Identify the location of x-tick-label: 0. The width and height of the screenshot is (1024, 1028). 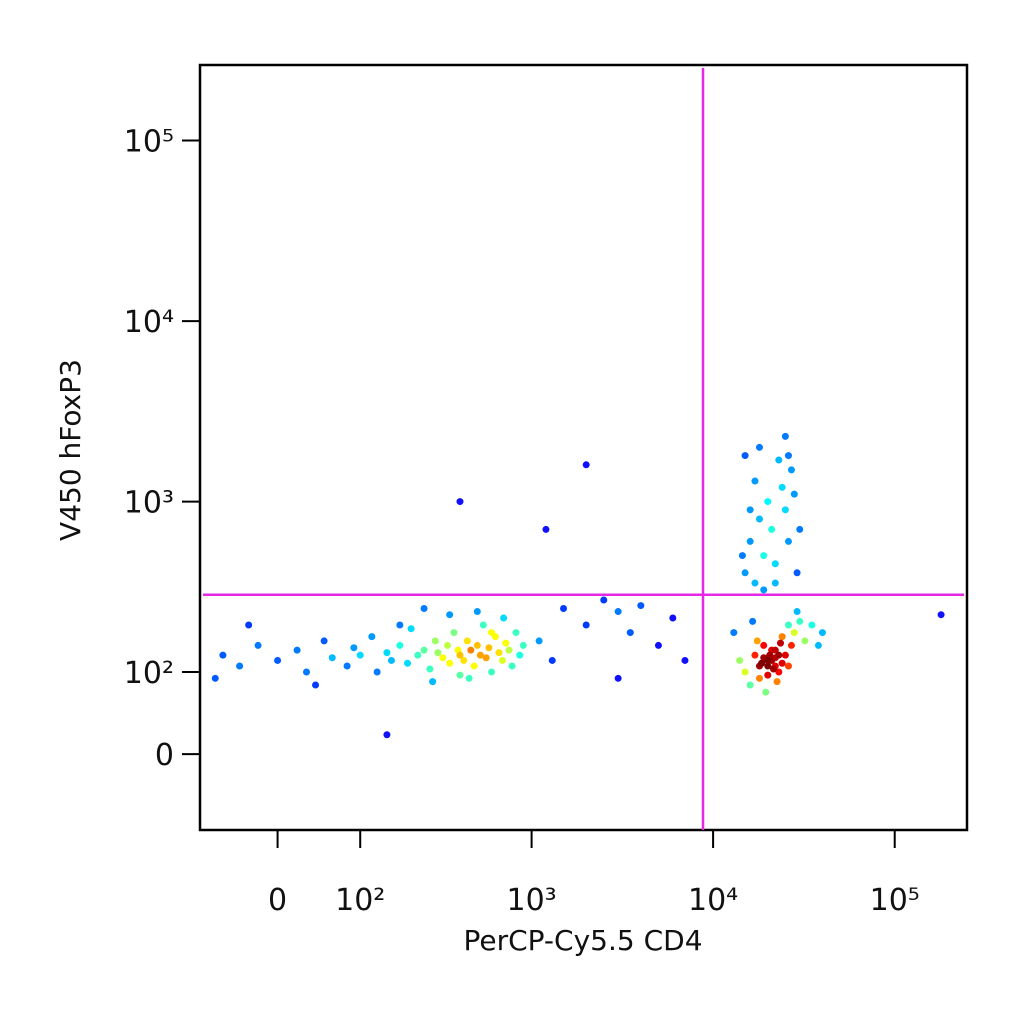
(277, 900).